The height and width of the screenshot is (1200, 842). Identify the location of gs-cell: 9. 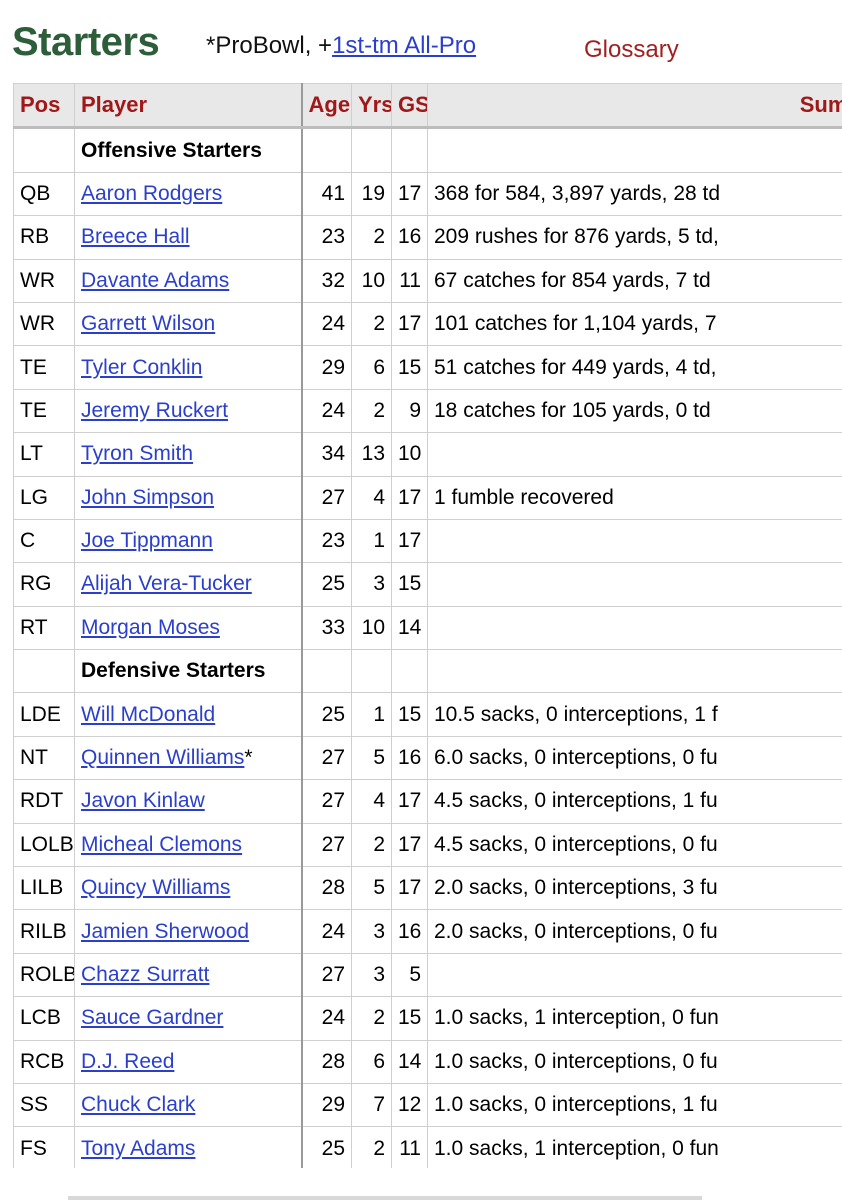
(409, 411).